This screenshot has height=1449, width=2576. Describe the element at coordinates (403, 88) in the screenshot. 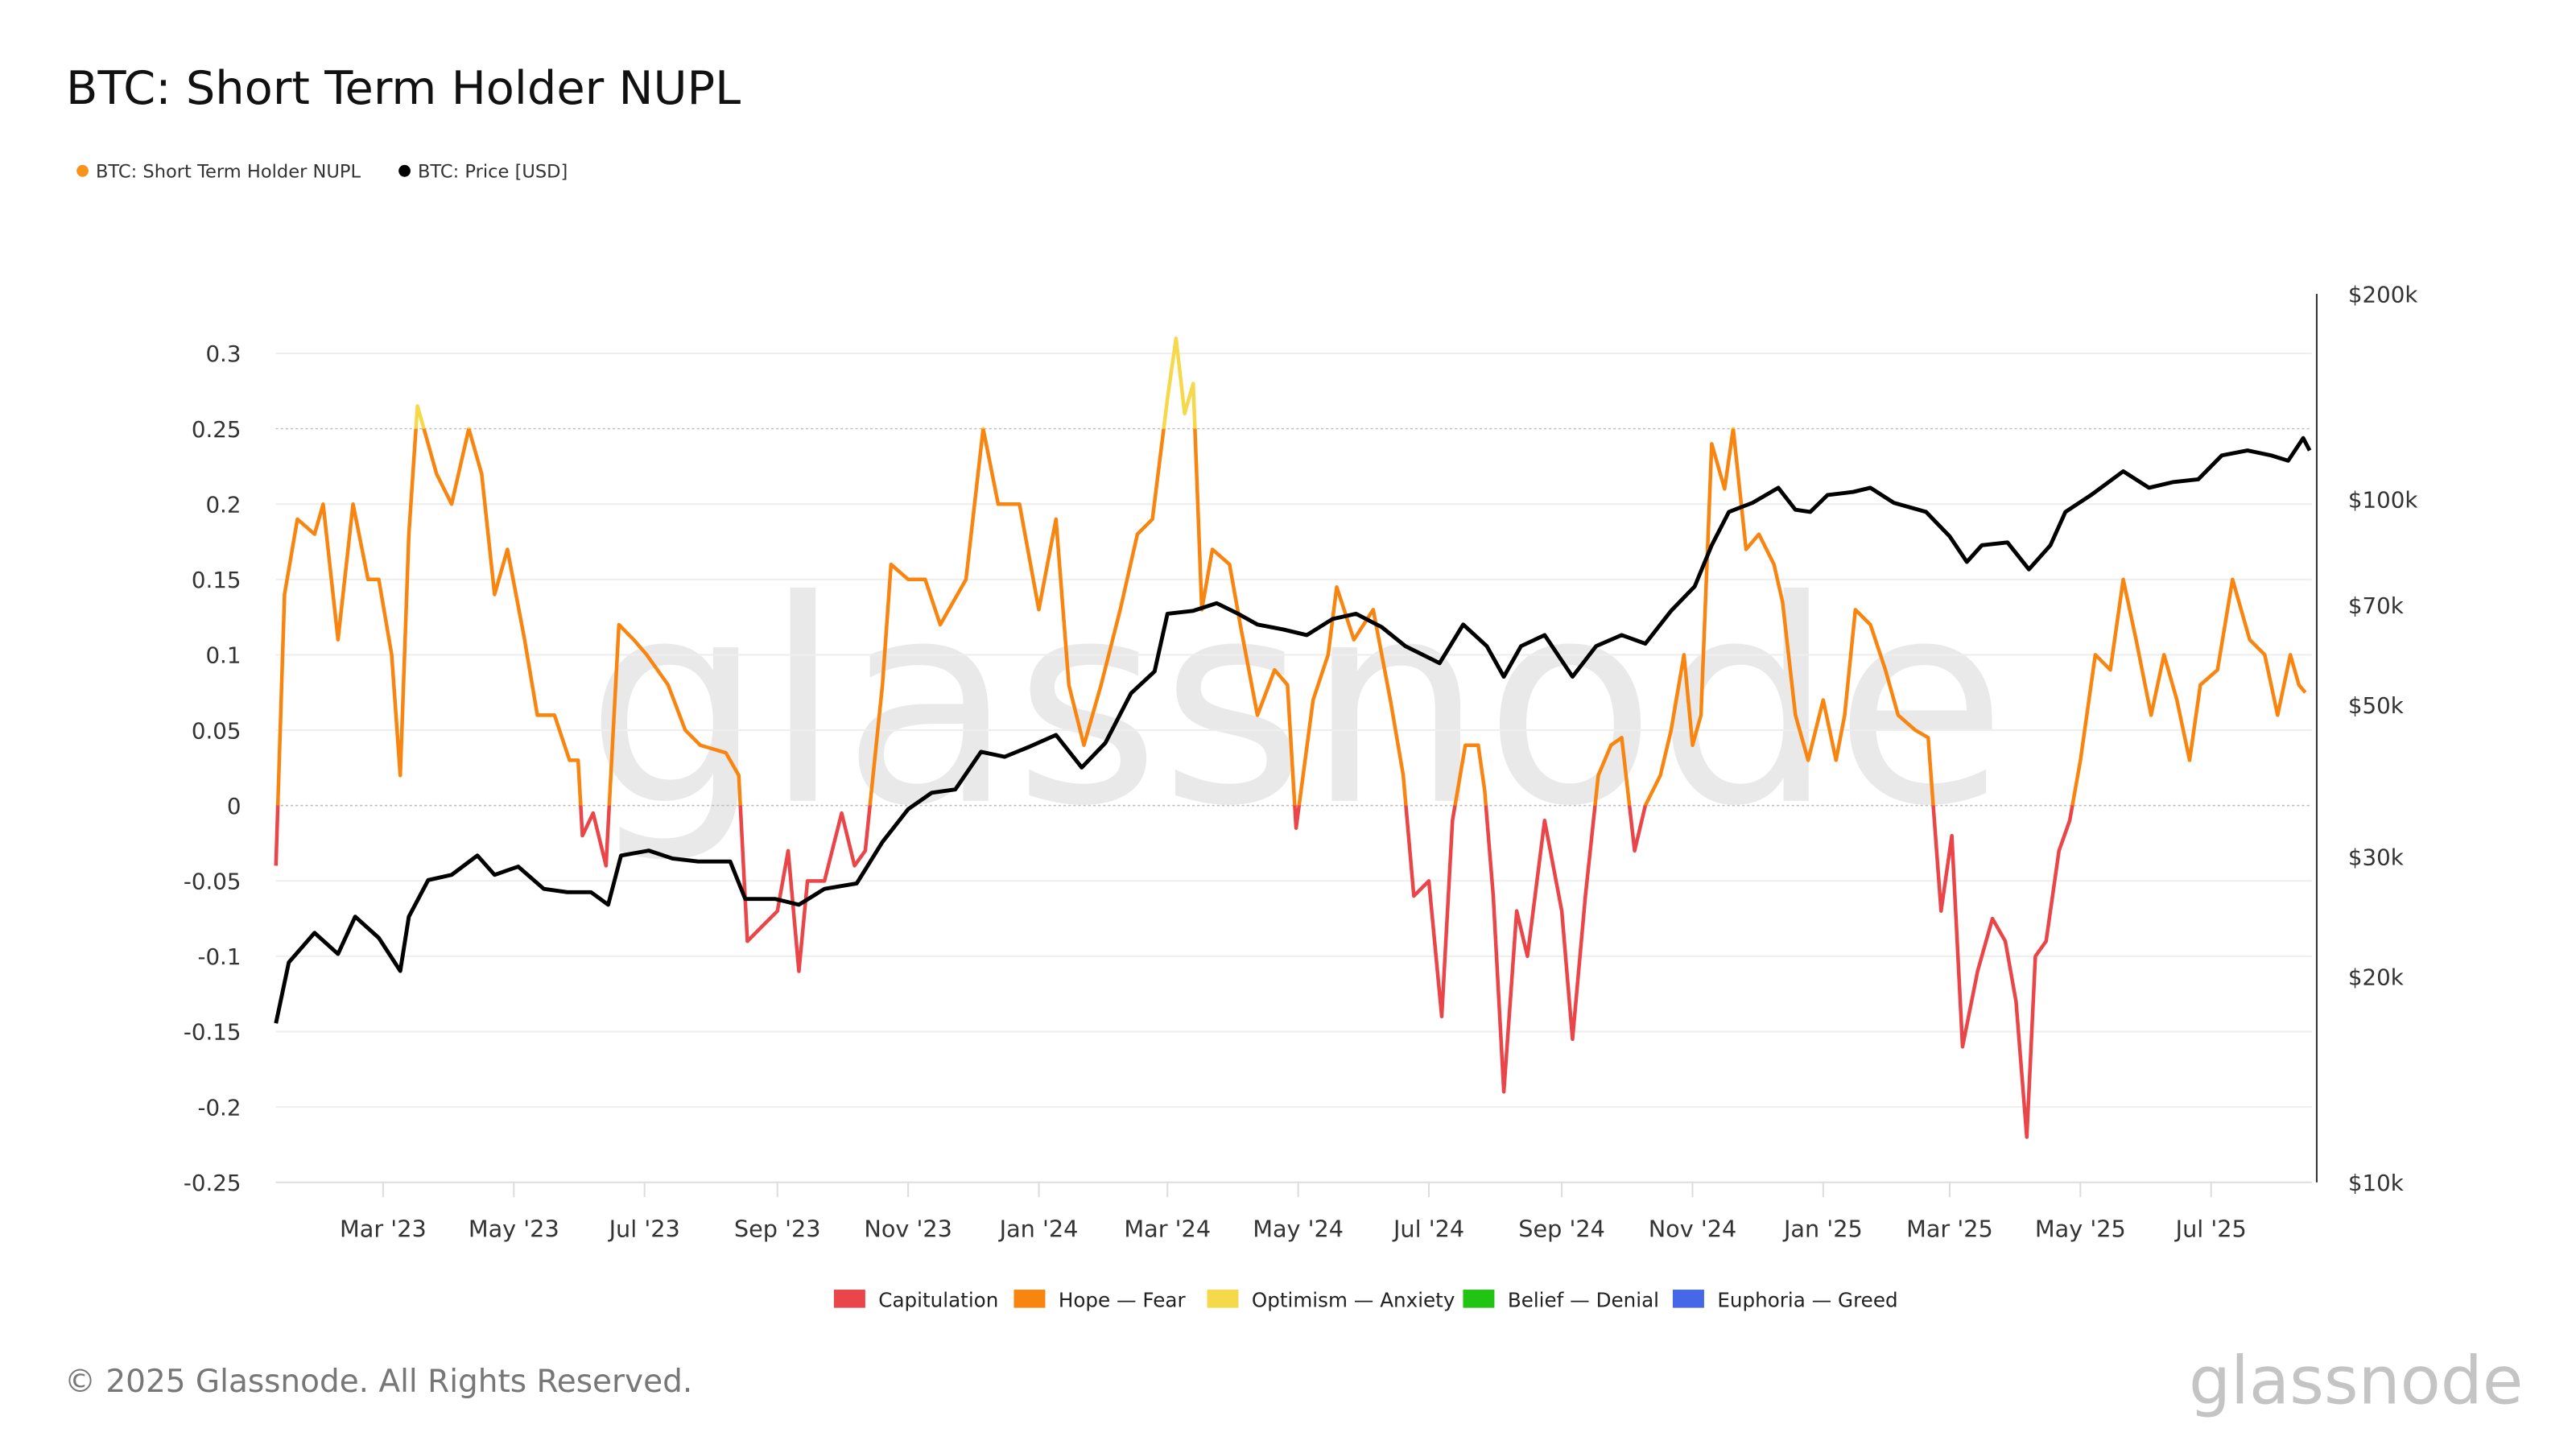

I see `page-title: BTC: Short Term Holder NUPL` at that location.